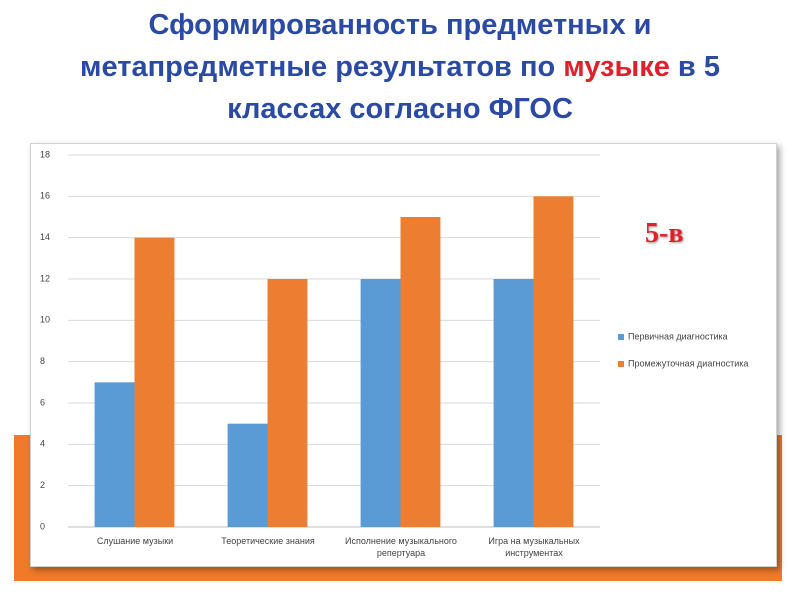 This screenshot has height=600, width=800. What do you see at coordinates (401, 547) in the screenshot?
I see `x-tick-label: Исполнение музыкального репертуара` at bounding box center [401, 547].